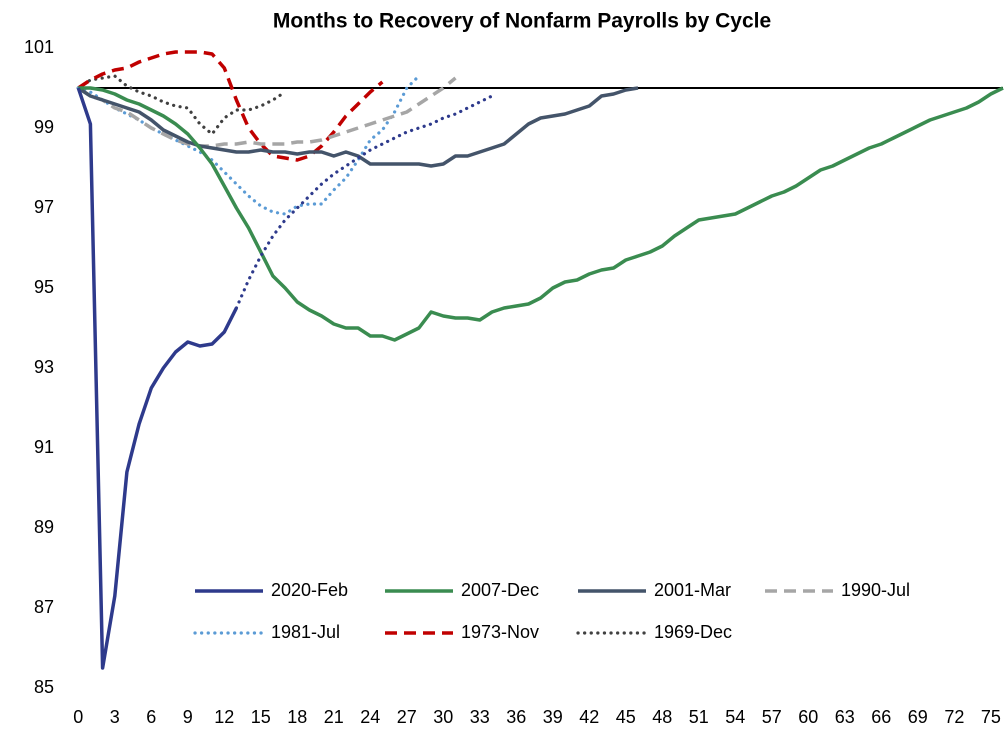 The height and width of the screenshot is (731, 1005). Describe the element at coordinates (309, 590) in the screenshot. I see `legend-label: 2020-Feb` at that location.